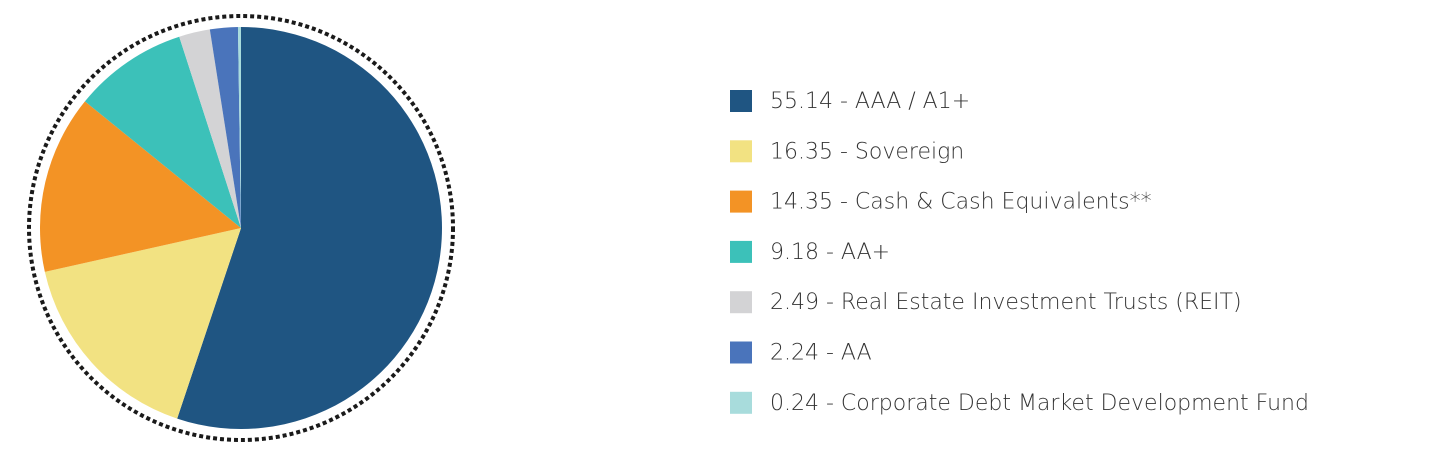 Image resolution: width=1438 pixels, height=459 pixels. Describe the element at coordinates (821, 353) in the screenshot. I see `legend-label: 2.24 - AA` at that location.